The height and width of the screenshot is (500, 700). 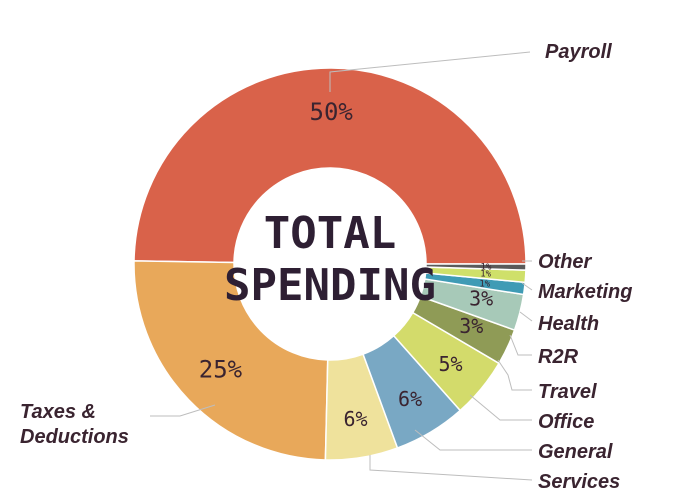 What do you see at coordinates (578, 52) in the screenshot?
I see `label-payroll: Payroll` at bounding box center [578, 52].